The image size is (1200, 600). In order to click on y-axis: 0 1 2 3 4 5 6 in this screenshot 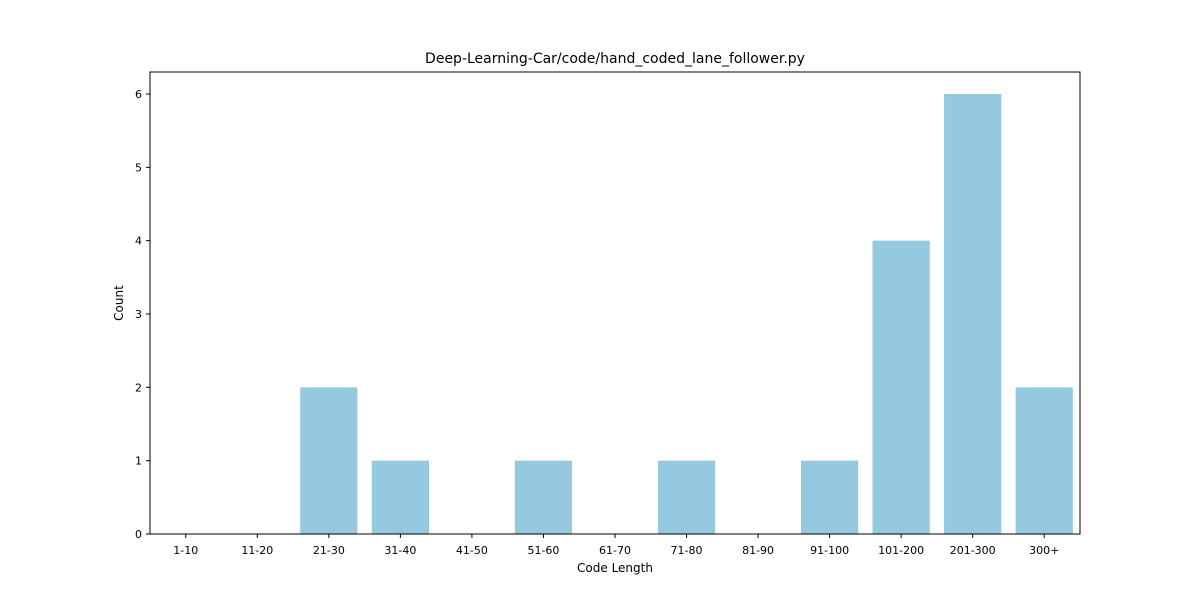, I will do `click(142, 314)`.